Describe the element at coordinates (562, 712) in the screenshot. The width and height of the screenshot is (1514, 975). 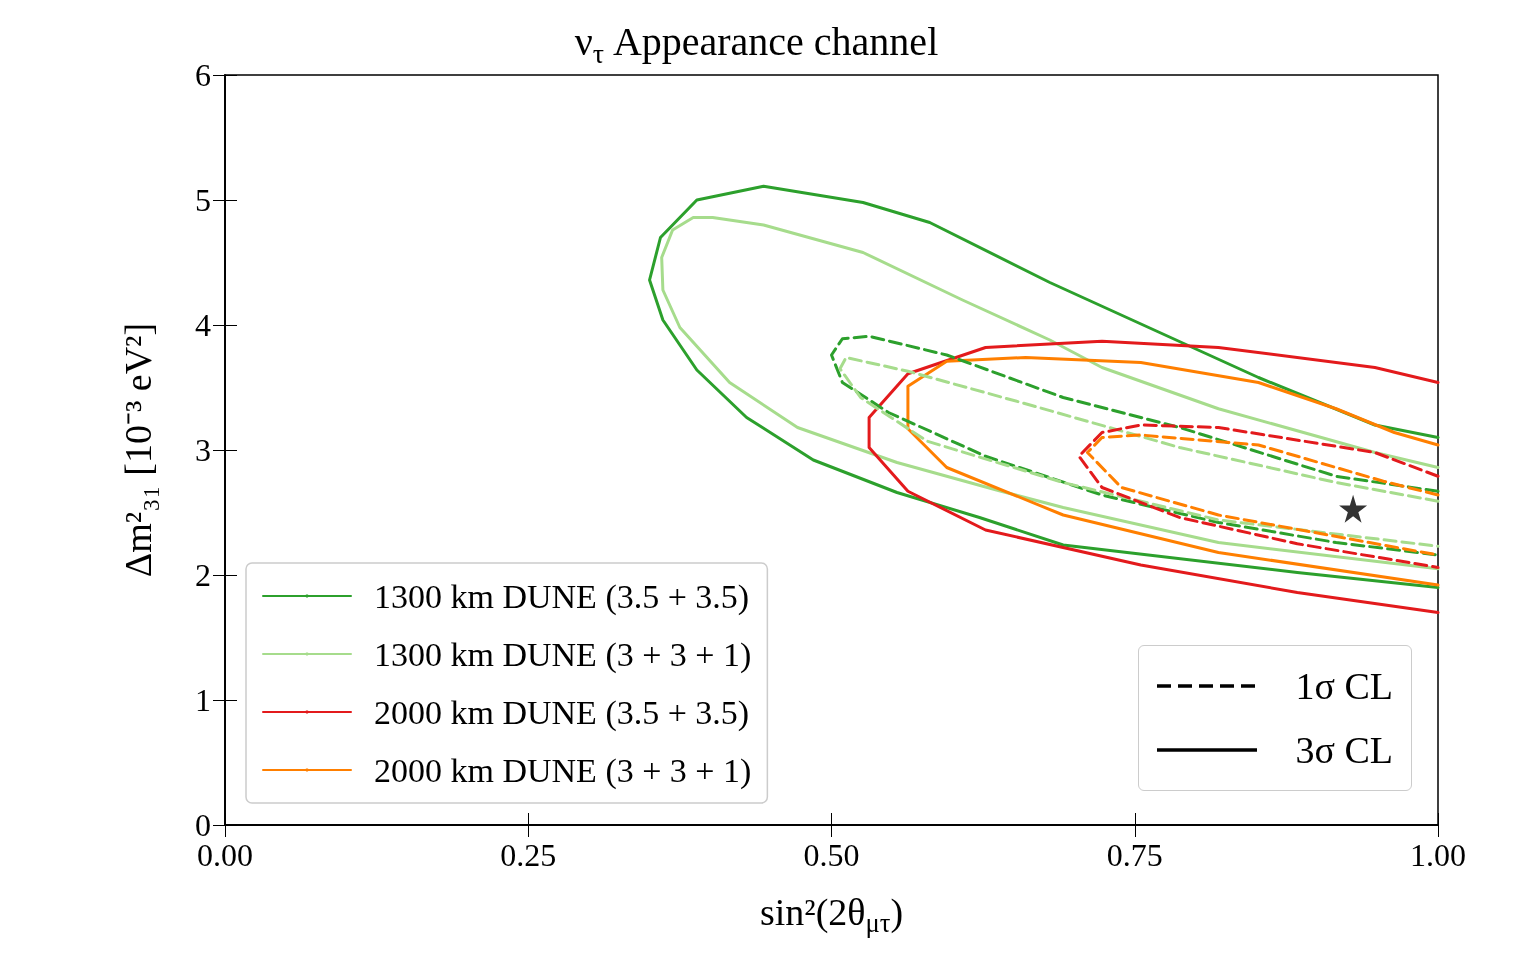
I see `legend-label: 2000 km DUNE (3.5 + 3.5)` at that location.